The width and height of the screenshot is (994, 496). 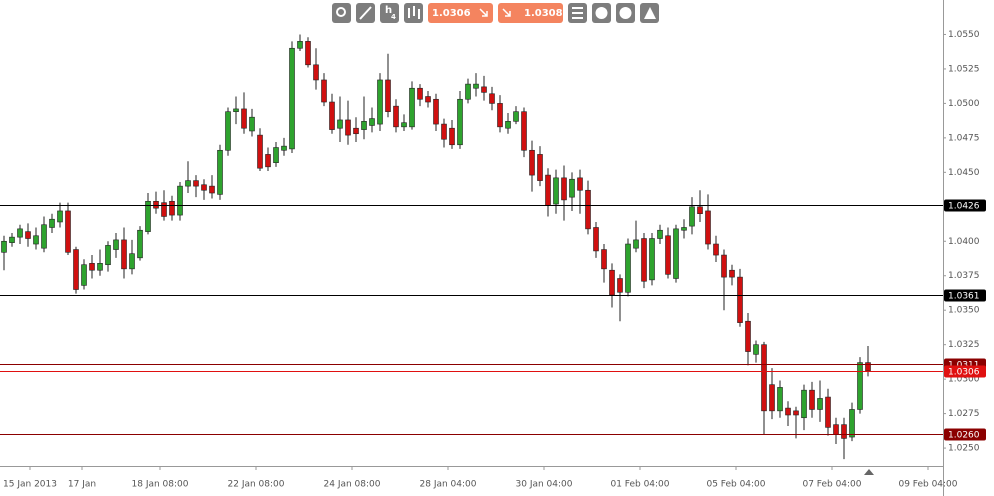 I want to click on buy-button, so click(x=530, y=13).